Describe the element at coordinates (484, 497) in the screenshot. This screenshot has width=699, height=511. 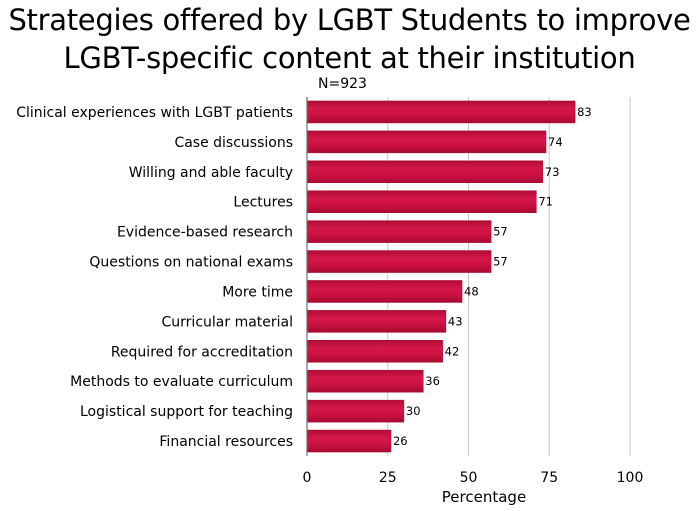
I see `x-axis-title: Percentage` at that location.